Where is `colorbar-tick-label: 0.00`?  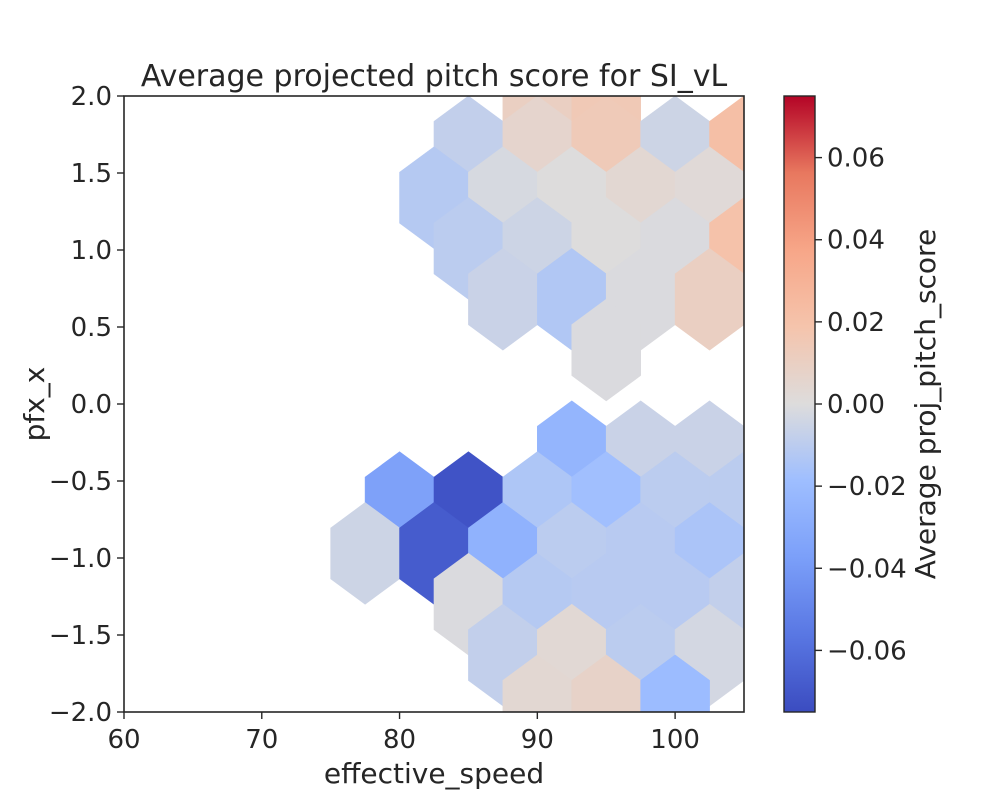 colorbar-tick-label: 0.00 is located at coordinates (856, 405).